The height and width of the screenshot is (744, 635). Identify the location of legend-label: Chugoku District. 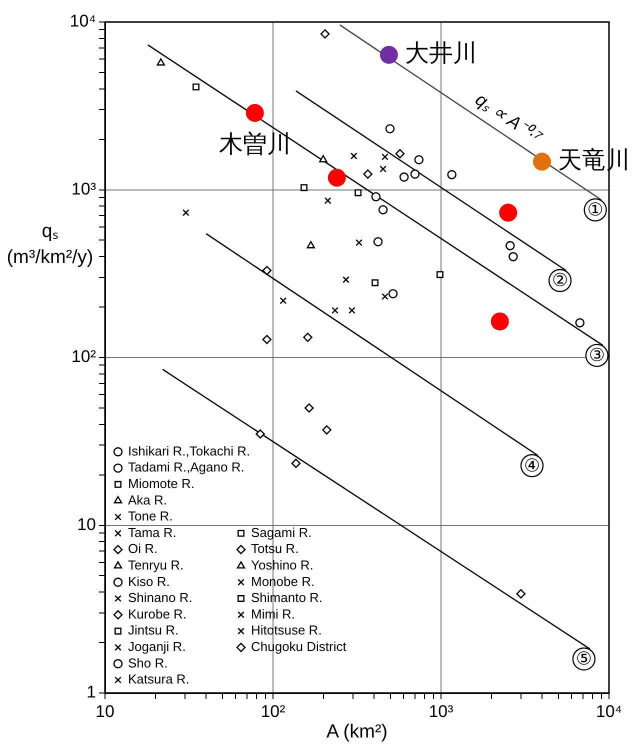
(299, 646).